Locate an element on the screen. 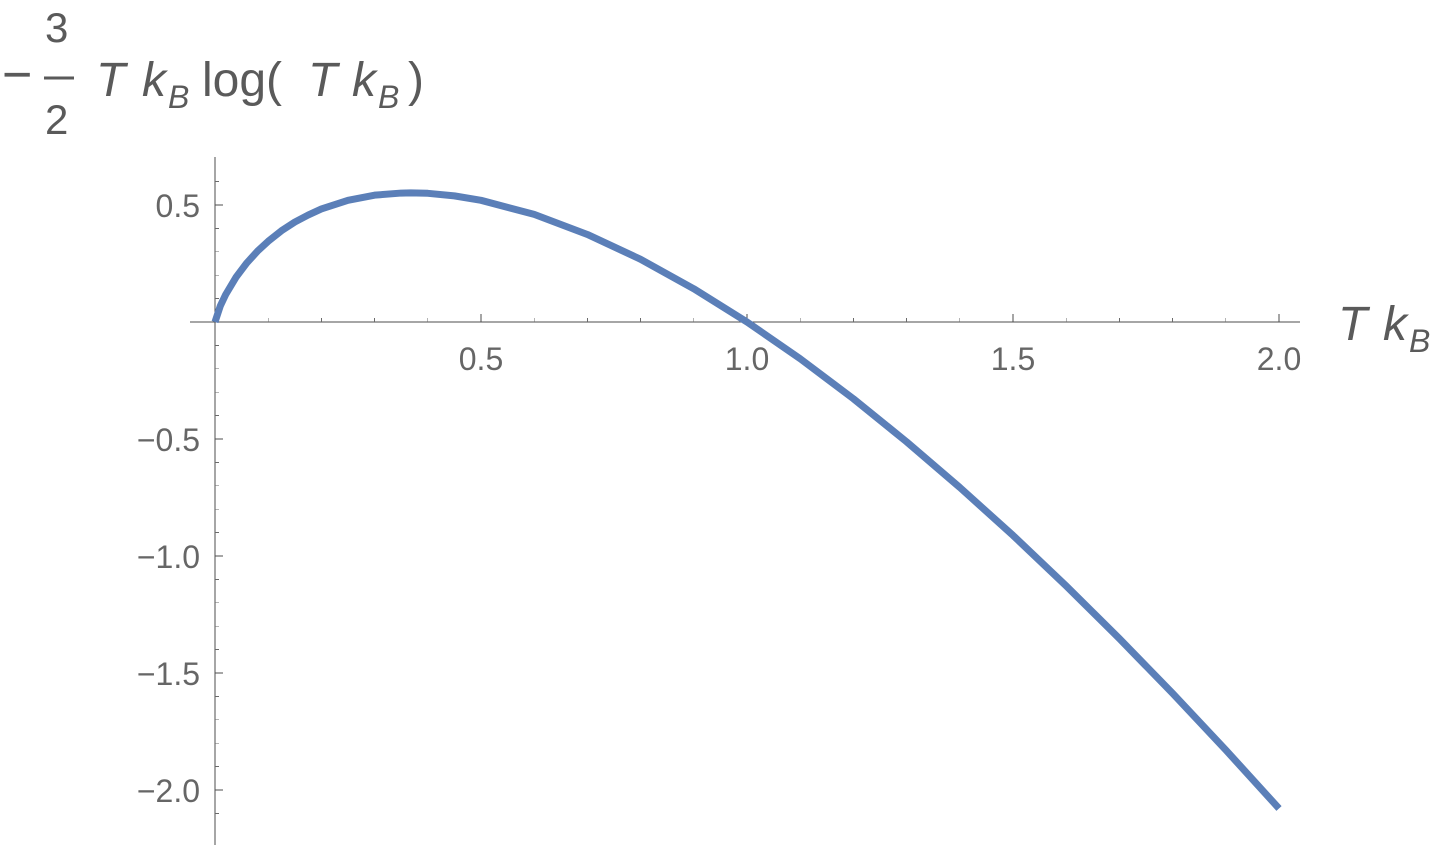  y-tick-label: 0.5 is located at coordinates (178, 206).